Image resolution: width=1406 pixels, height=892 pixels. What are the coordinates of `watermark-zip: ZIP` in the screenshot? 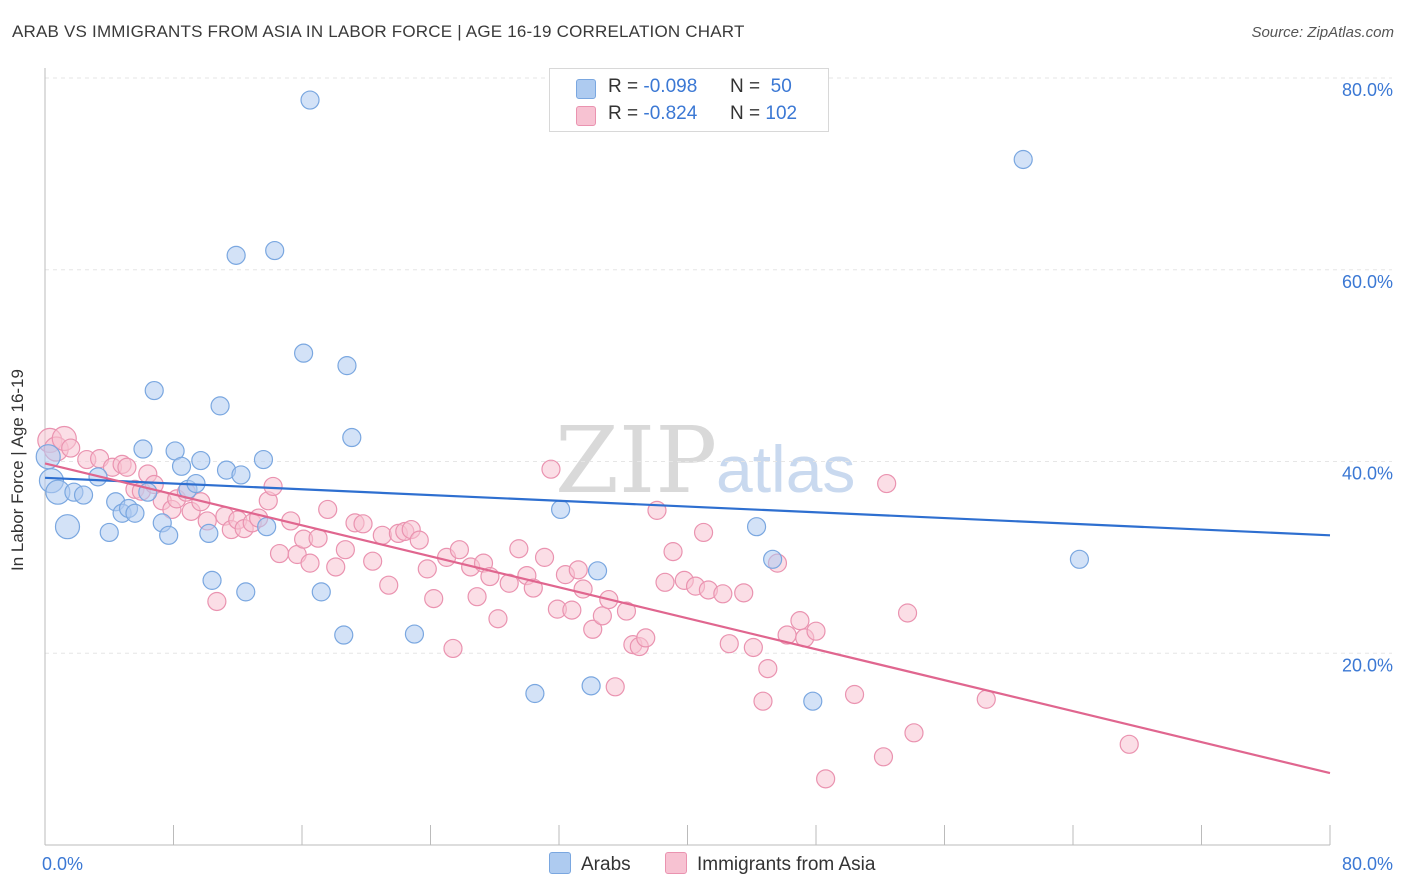 It's located at (636, 460).